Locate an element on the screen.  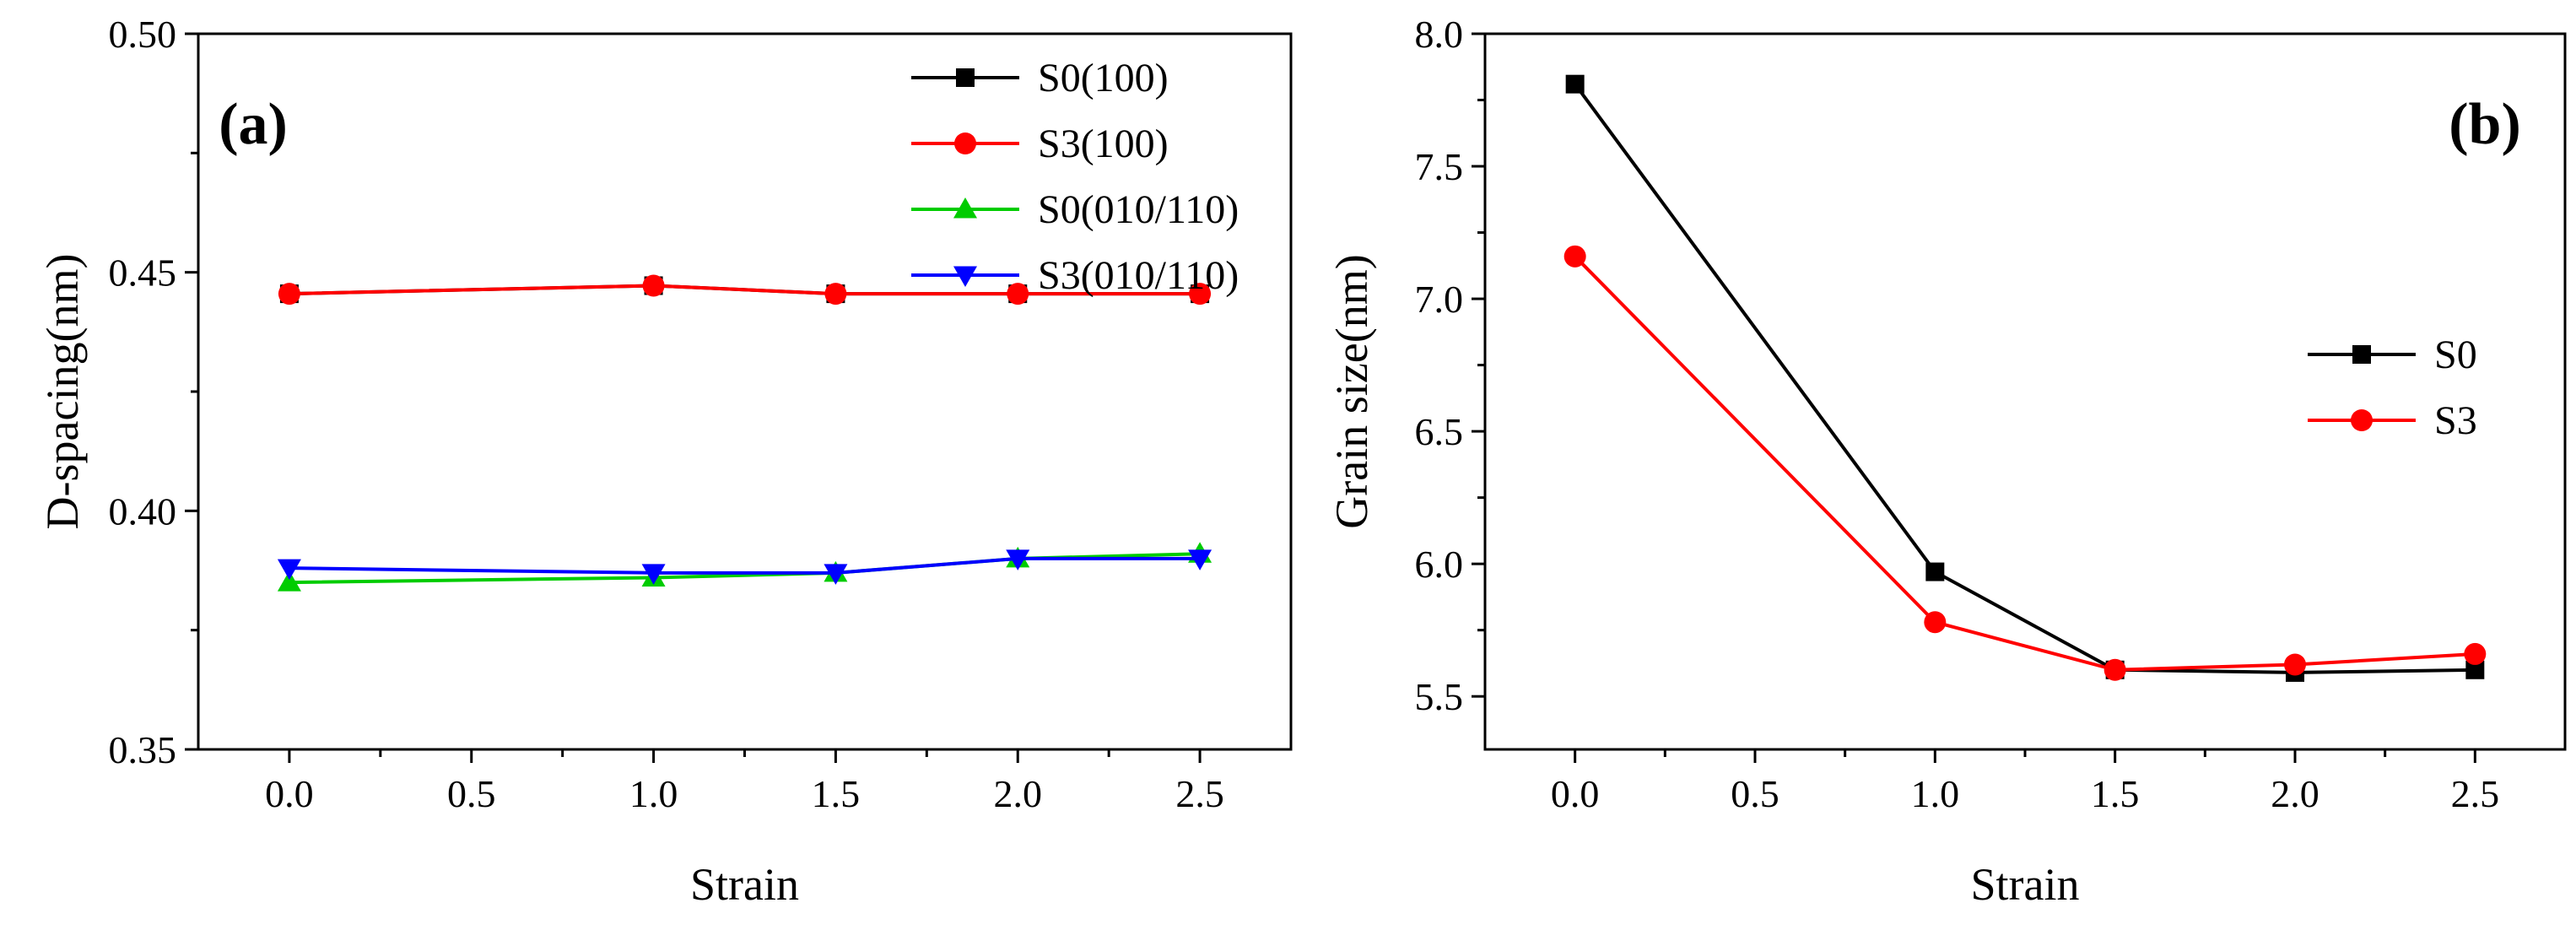
y-tick-label: 7.0 is located at coordinates (1439, 299).